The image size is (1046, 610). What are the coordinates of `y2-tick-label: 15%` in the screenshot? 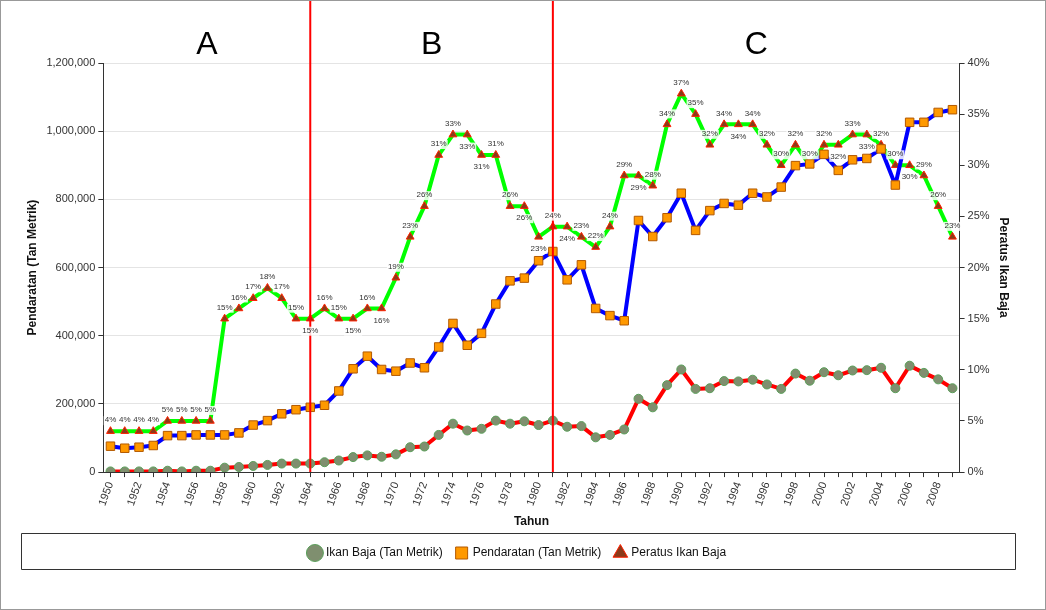 It's located at (978, 317).